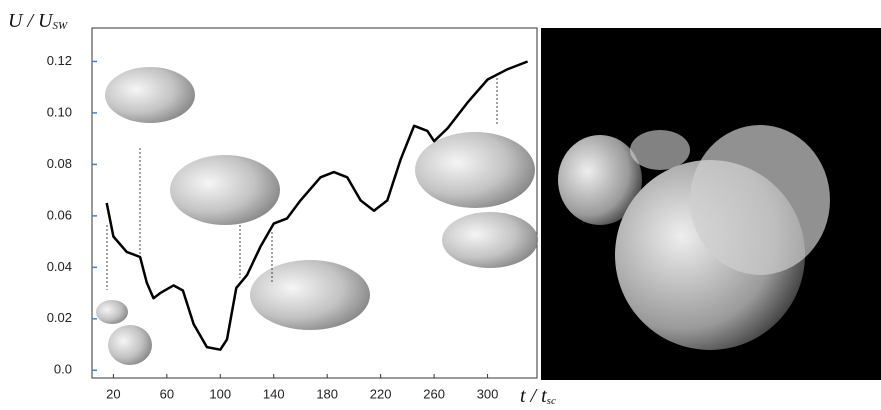 The height and width of the screenshot is (410, 881). Describe the element at coordinates (274, 393) in the screenshot. I see `x-tick-label: 140` at that location.